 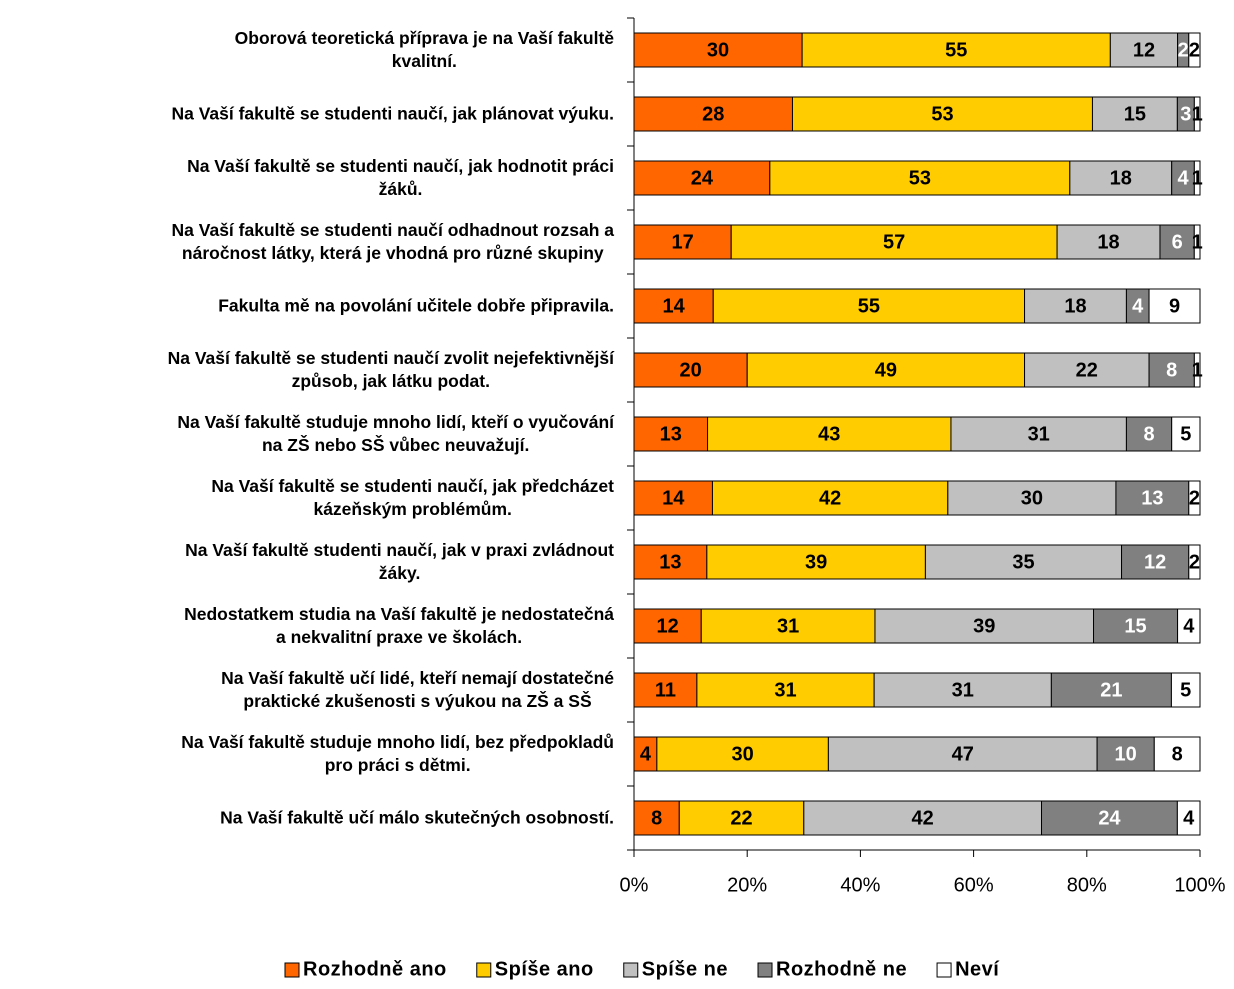 What do you see at coordinates (1185, 114) in the screenshot?
I see `value-label: 3` at bounding box center [1185, 114].